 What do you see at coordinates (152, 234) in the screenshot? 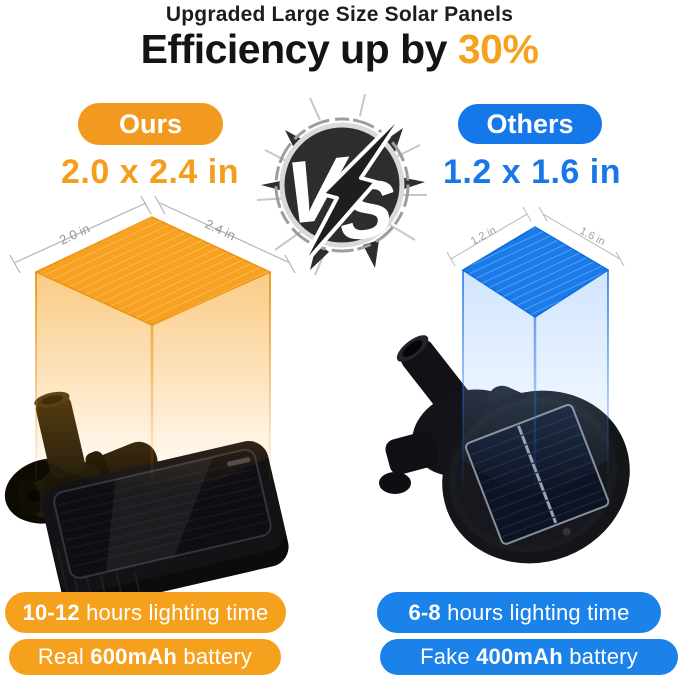
I see `ours-dimension-lines` at bounding box center [152, 234].